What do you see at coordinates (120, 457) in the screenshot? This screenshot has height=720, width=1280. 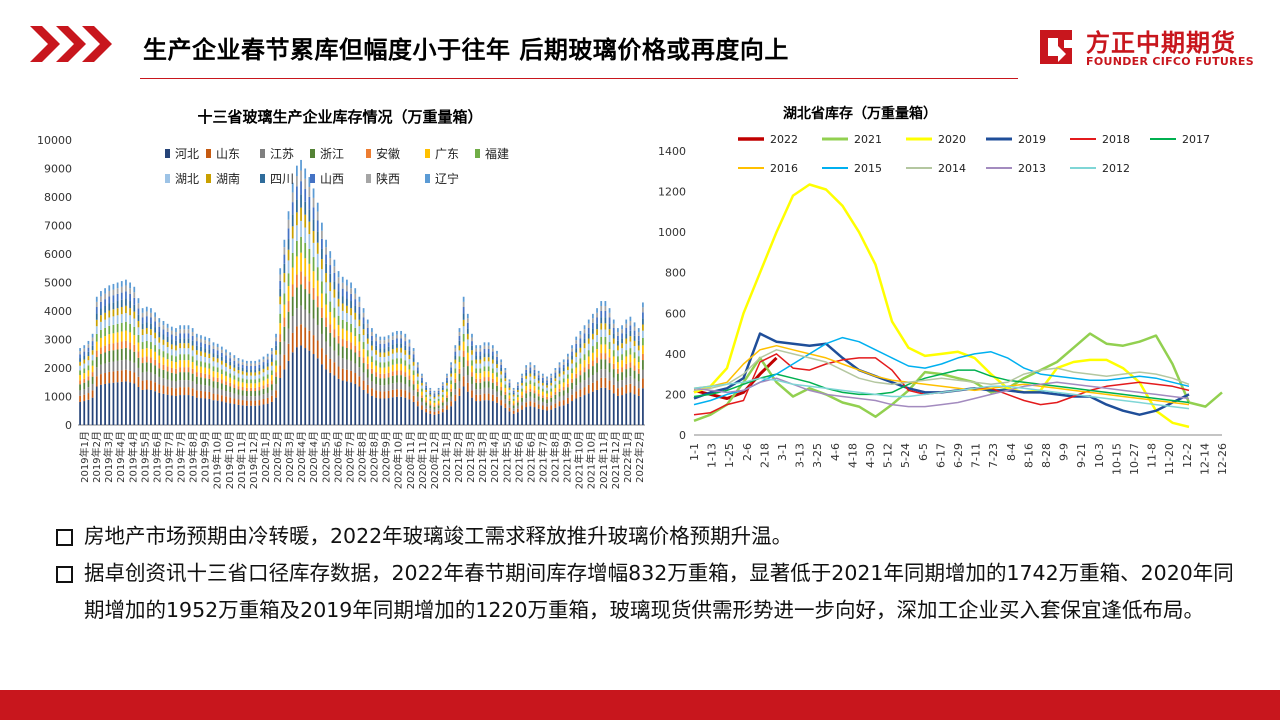 I see `x-tick-label: 2019年4月` at bounding box center [120, 457].